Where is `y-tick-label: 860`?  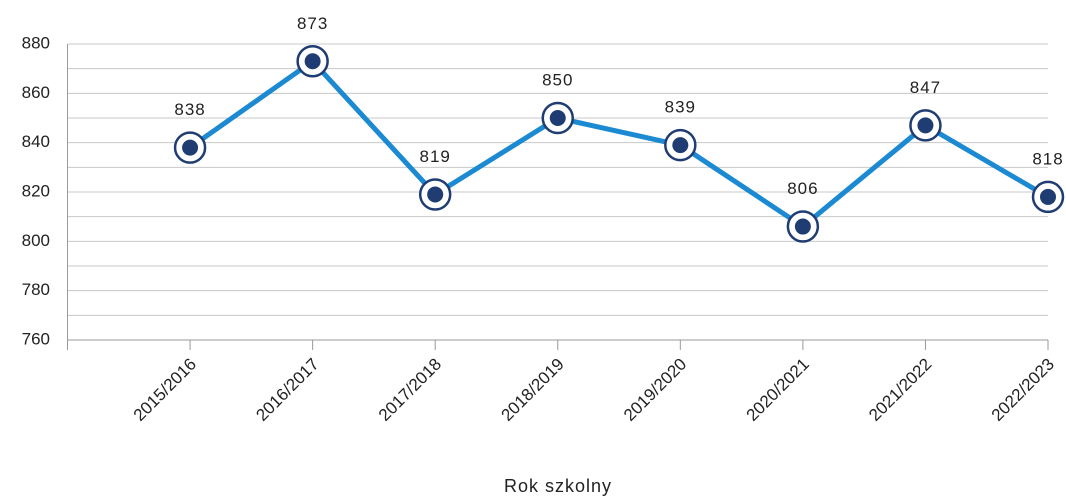 y-tick-label: 860 is located at coordinates (36, 92).